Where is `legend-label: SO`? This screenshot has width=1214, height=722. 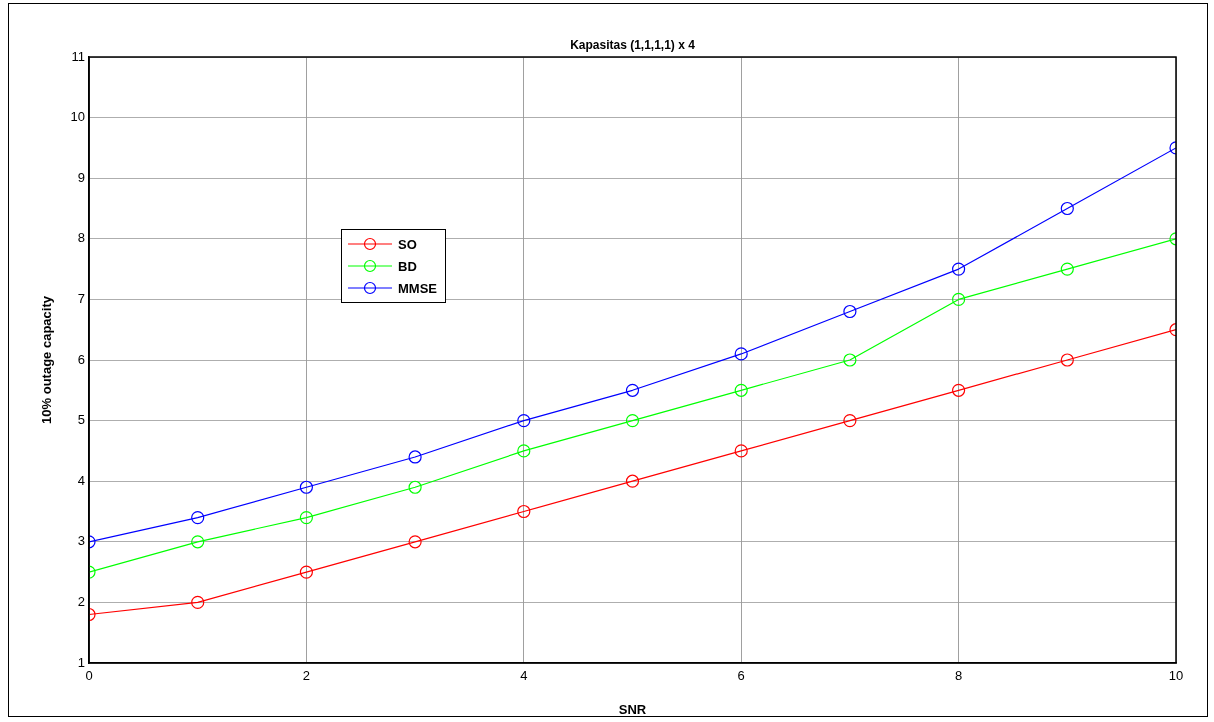 legend-label: SO is located at coordinates (407, 244).